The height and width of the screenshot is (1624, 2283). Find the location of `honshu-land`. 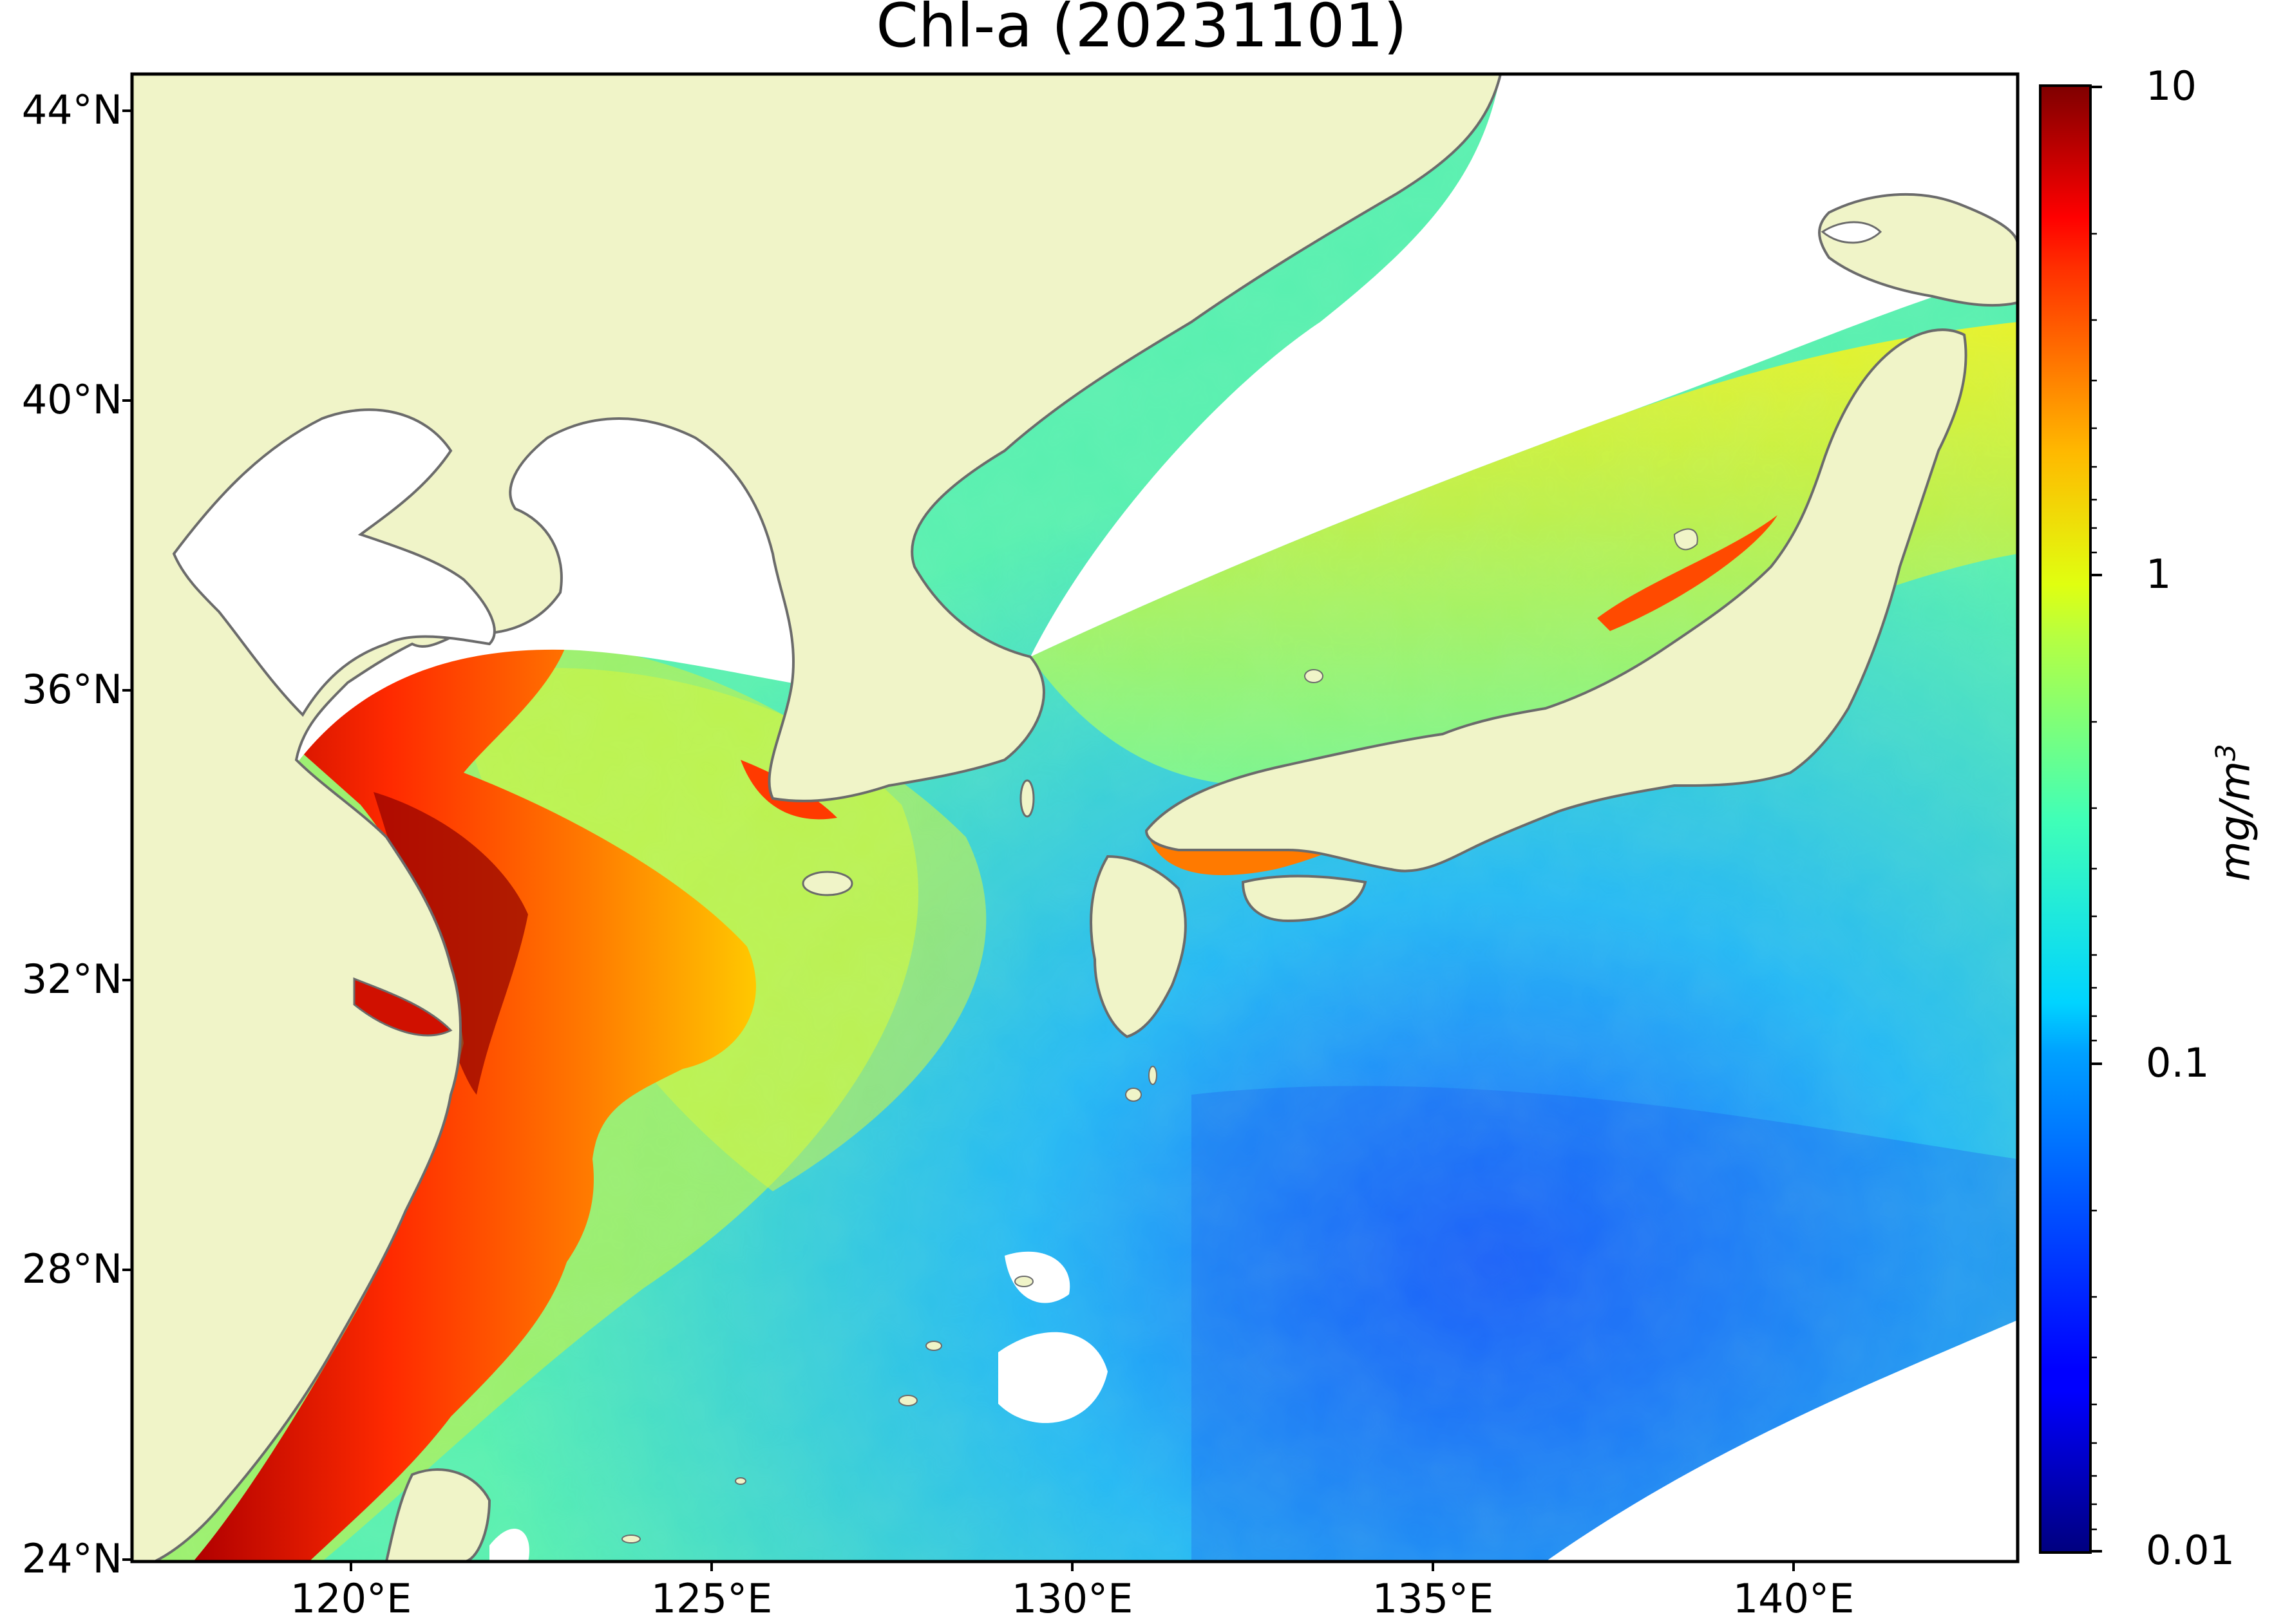

honshu-land is located at coordinates (1555, 600).